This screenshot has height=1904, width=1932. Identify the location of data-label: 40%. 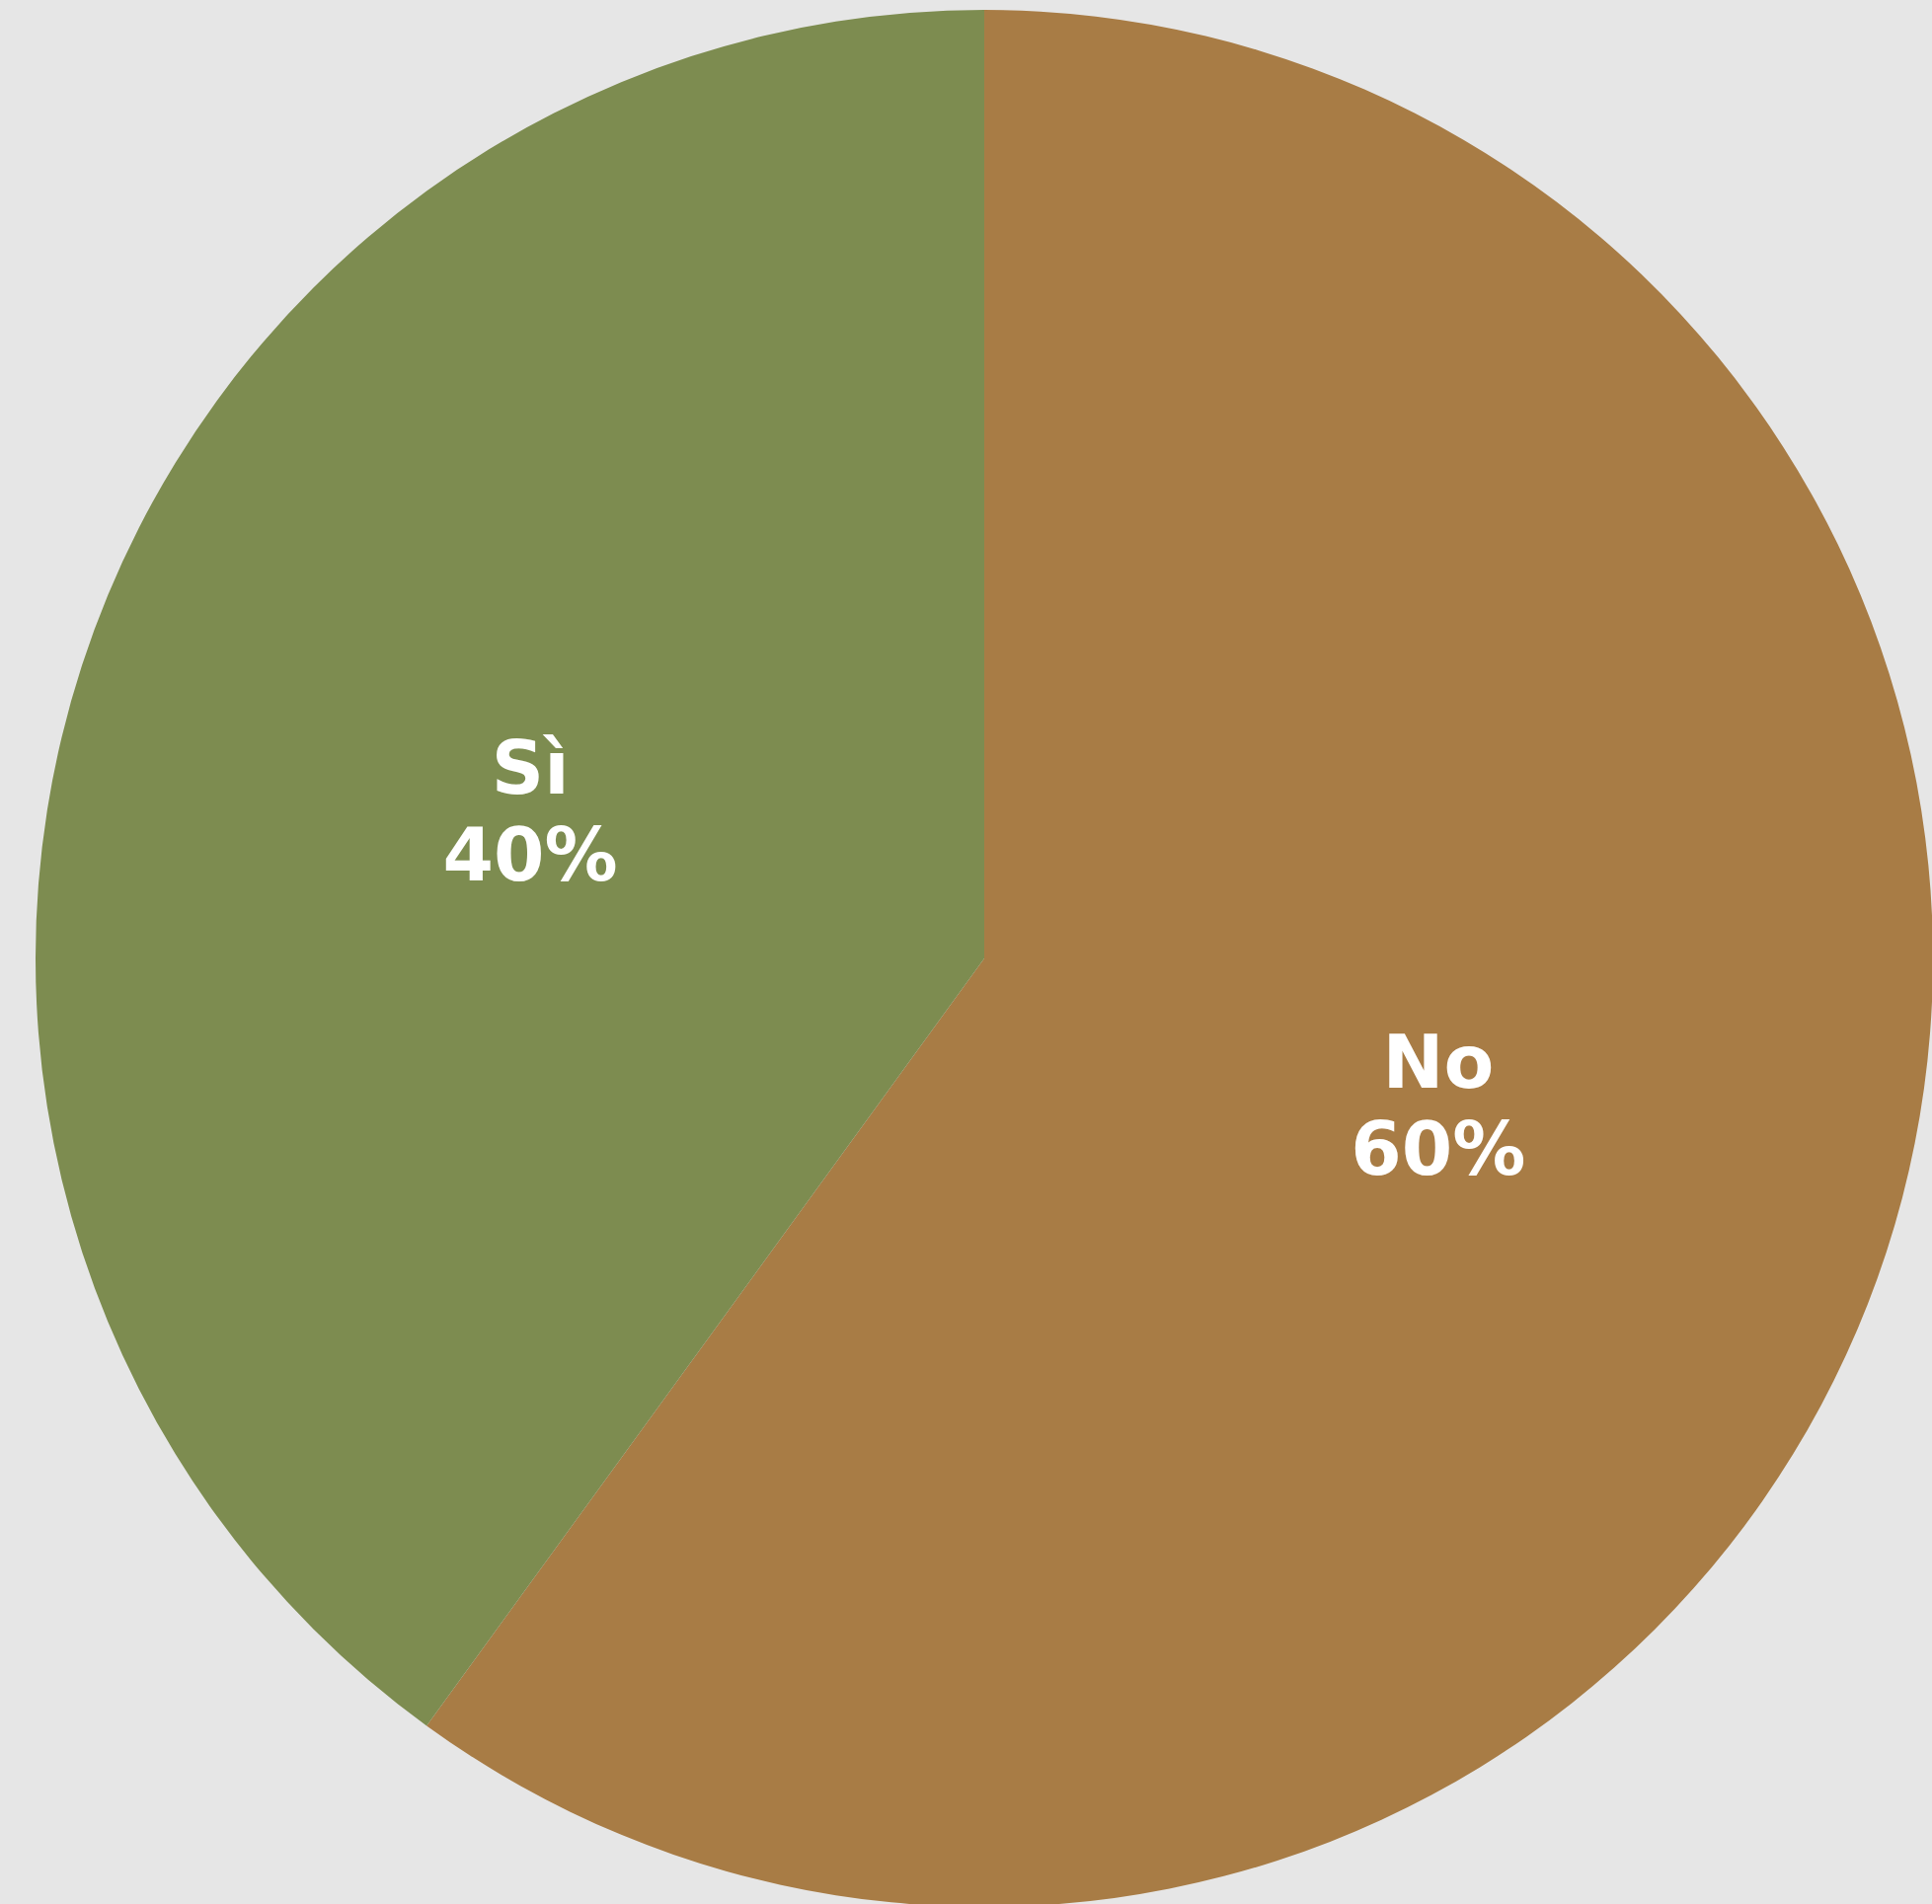
(530, 854).